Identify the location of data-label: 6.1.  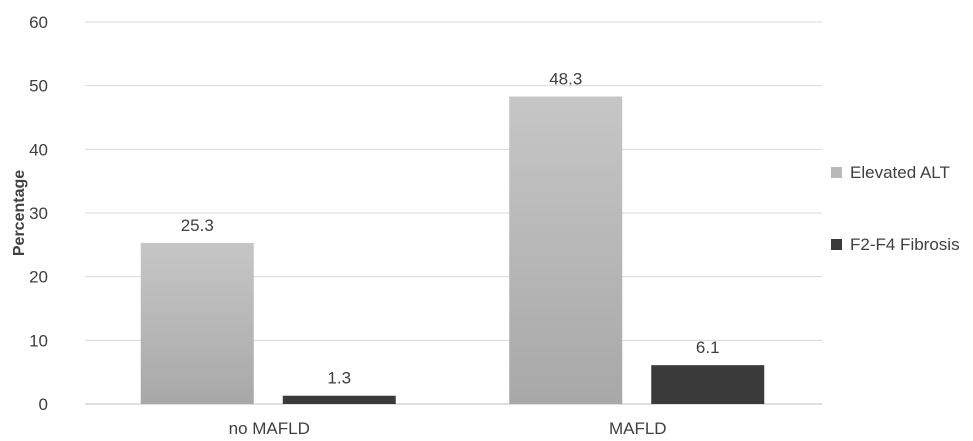
(708, 347).